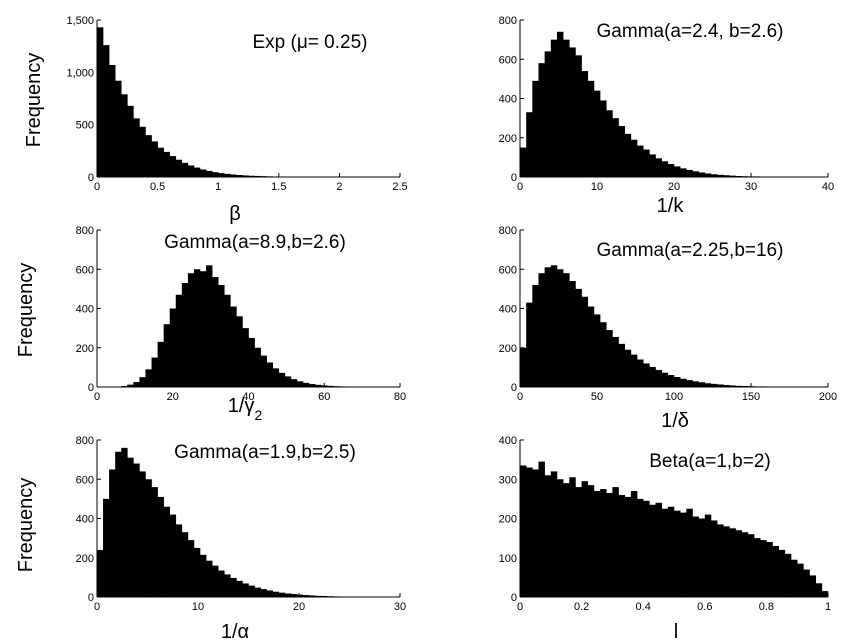  What do you see at coordinates (690, 250) in the screenshot?
I see `chart-title: Gamma(a=2.25,b=16)` at bounding box center [690, 250].